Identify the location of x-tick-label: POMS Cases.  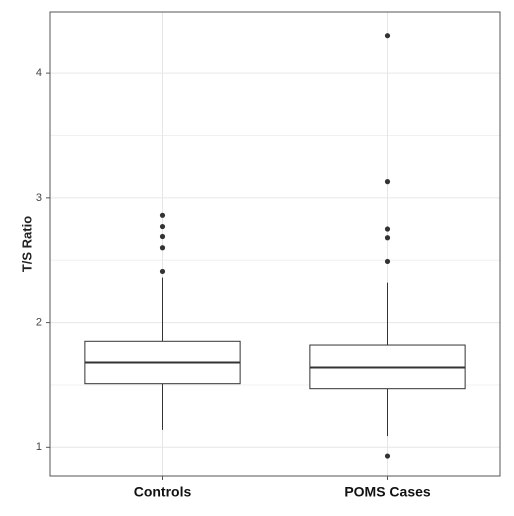
(387, 492).